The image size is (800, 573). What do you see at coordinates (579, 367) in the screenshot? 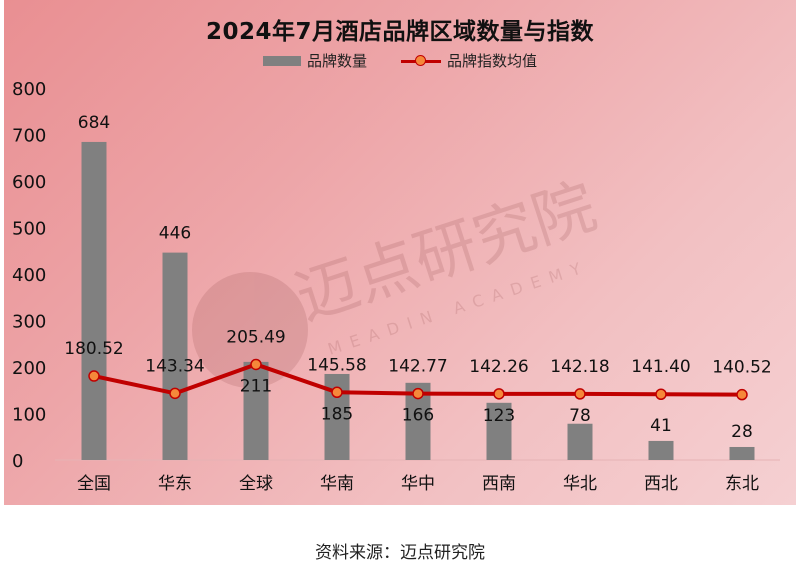
I see `line-value-label: 142.18` at bounding box center [579, 367].